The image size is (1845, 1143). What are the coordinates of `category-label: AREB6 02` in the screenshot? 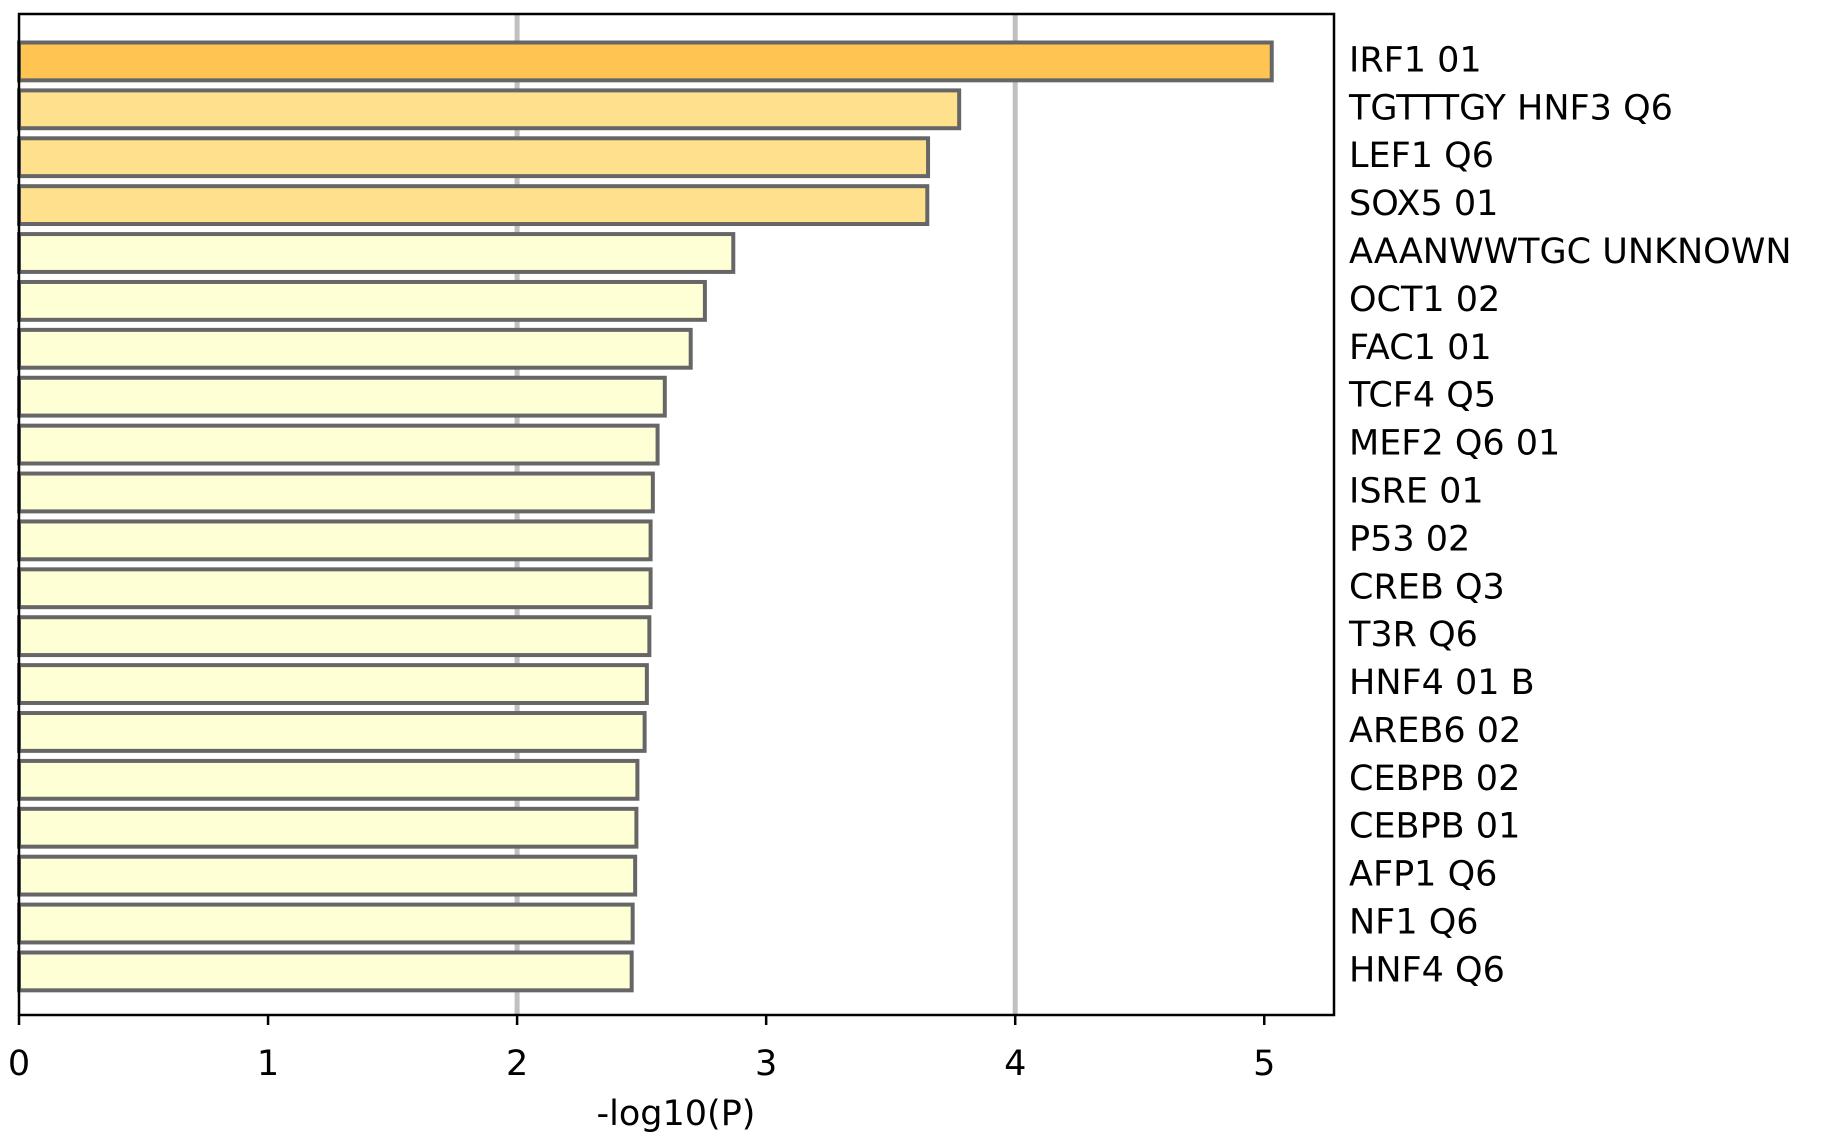 It's located at (1435, 731).